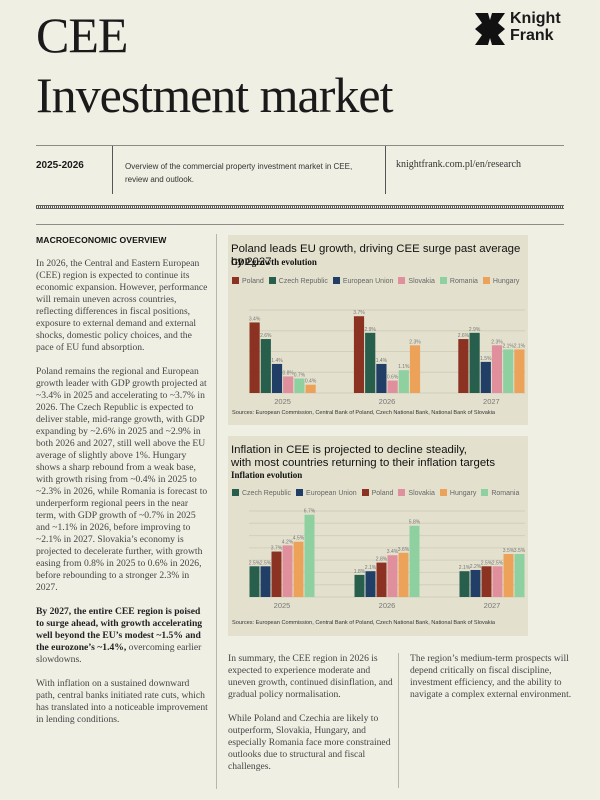  What do you see at coordinates (101, 240) in the screenshot?
I see `section-heading: MACROECONOMIC OVERVIEW` at bounding box center [101, 240].